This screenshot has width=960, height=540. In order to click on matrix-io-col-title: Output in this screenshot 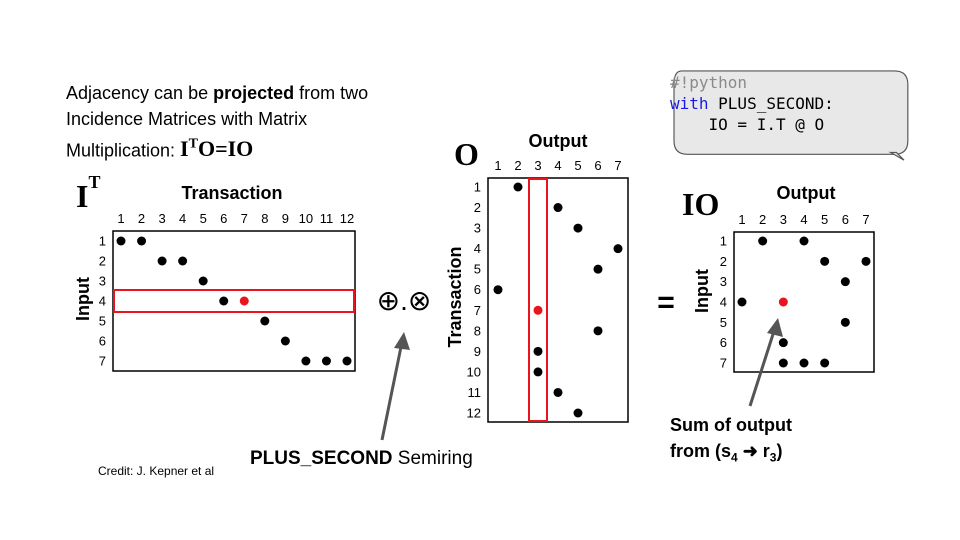, I will do `click(806, 193)`.